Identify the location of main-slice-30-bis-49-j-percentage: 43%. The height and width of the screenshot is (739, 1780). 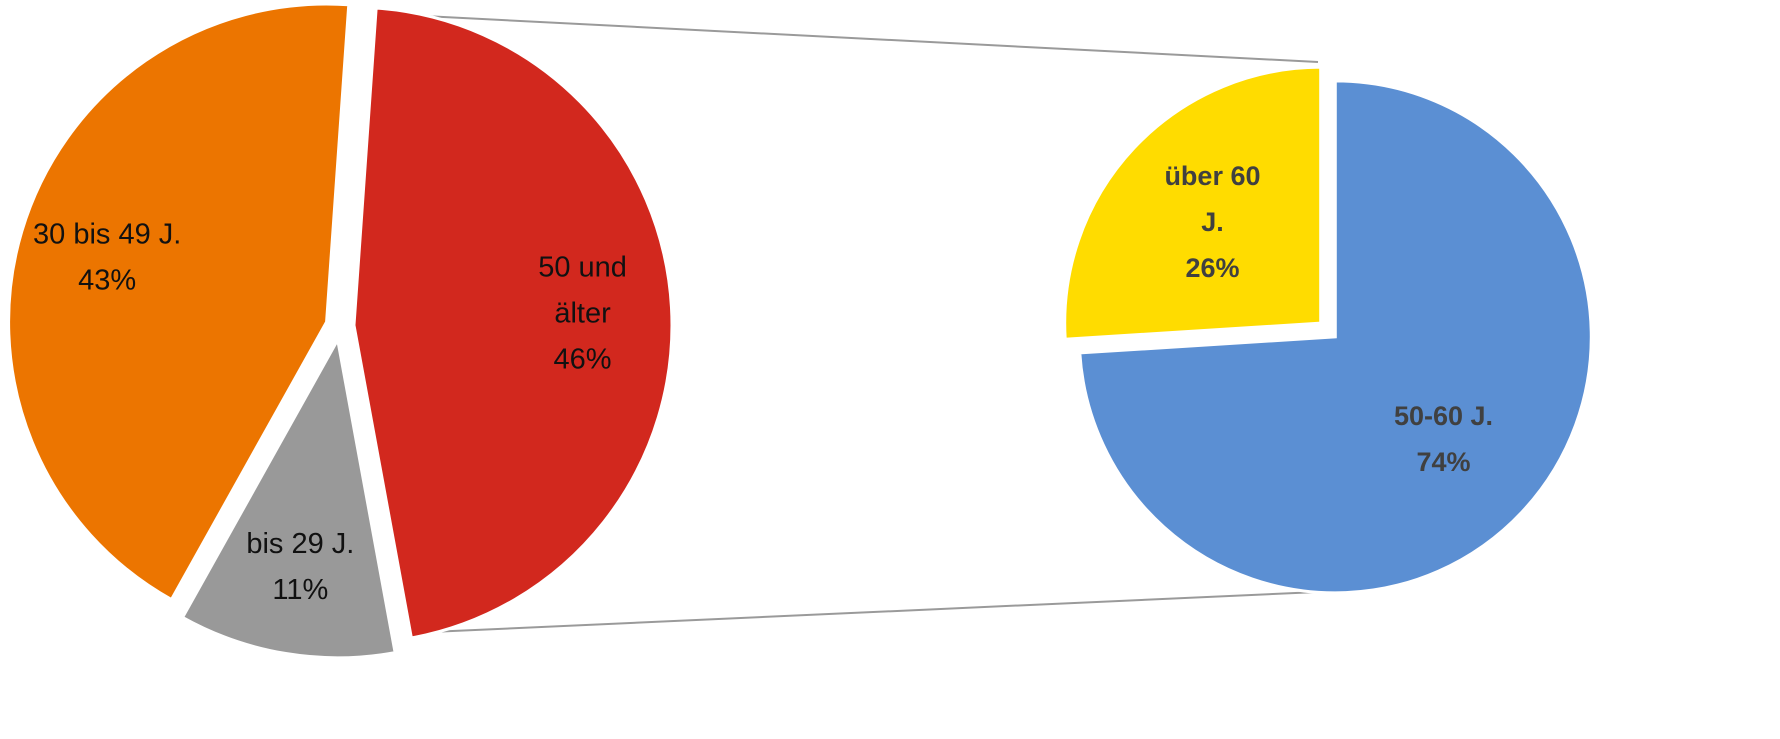
(107, 281).